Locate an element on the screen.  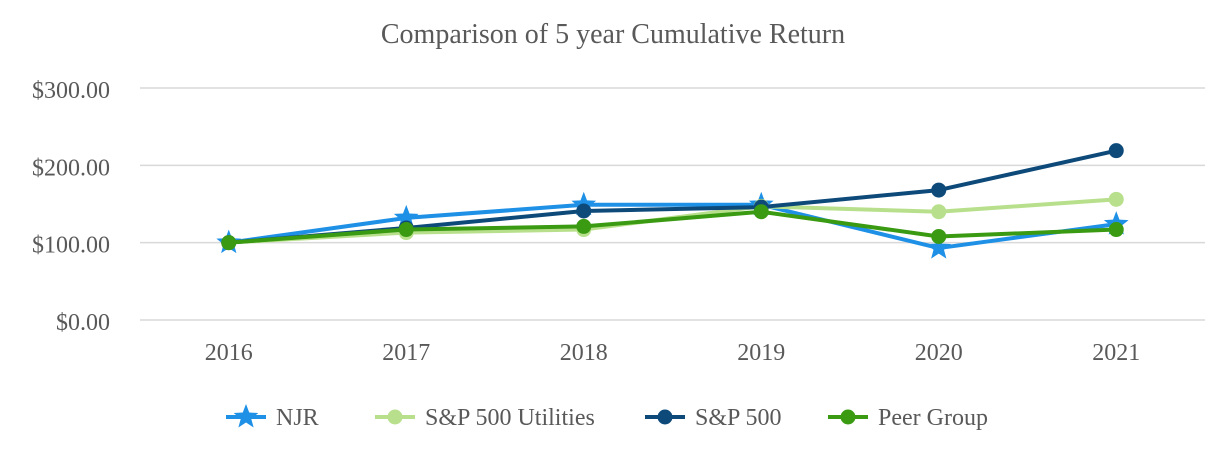
legend: NJR S&P 500 Utilities S&P 500 Peer Group is located at coordinates (607, 417).